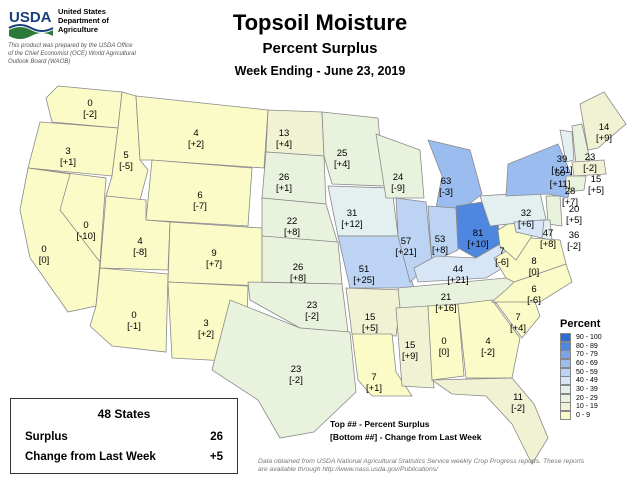 Image resolution: width=640 pixels, height=480 pixels. What do you see at coordinates (200, 195) in the screenshot?
I see `state-value: 6` at bounding box center [200, 195].